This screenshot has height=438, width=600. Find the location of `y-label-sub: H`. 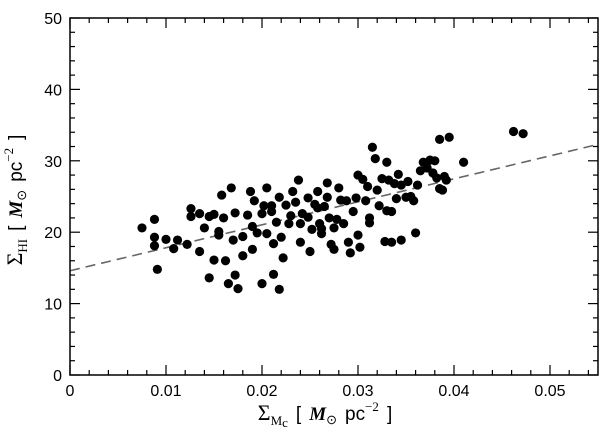

y-label-sub: H is located at coordinates (22, 247).